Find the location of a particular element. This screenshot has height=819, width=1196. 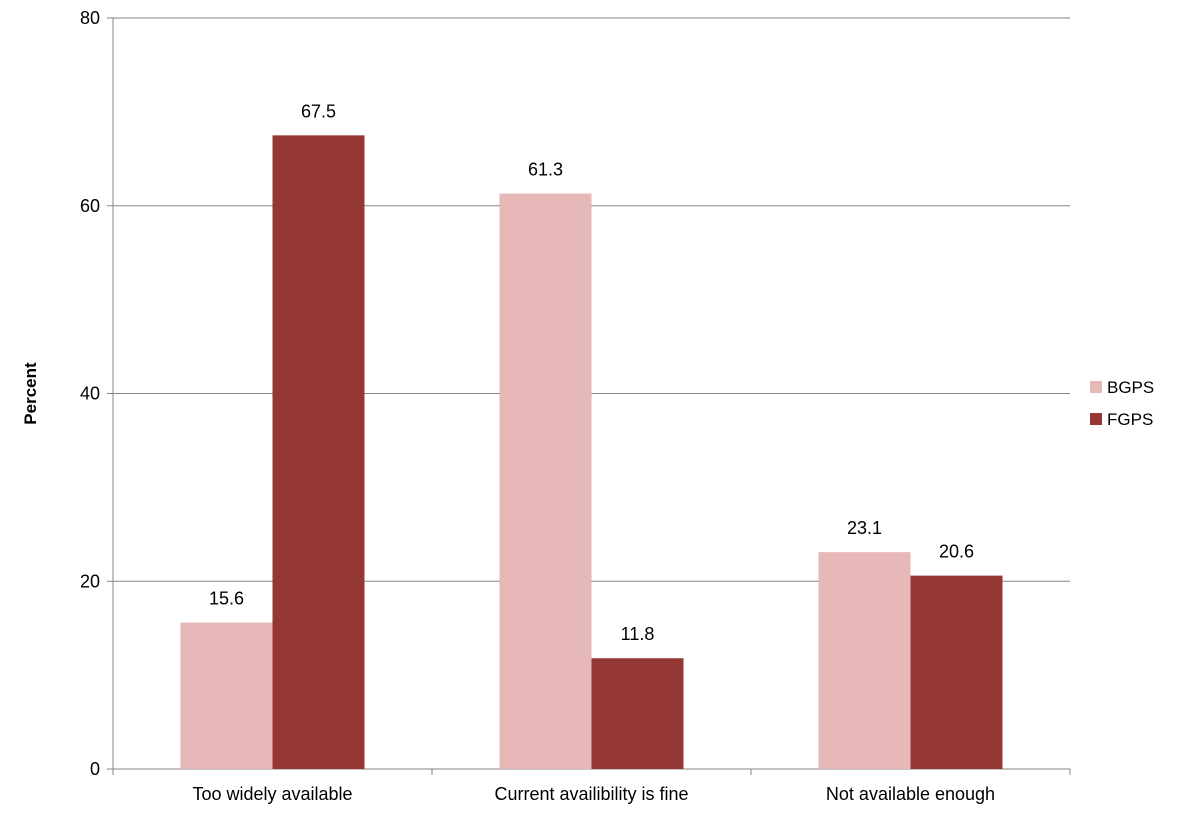

data-label: 67.5 is located at coordinates (318, 111).